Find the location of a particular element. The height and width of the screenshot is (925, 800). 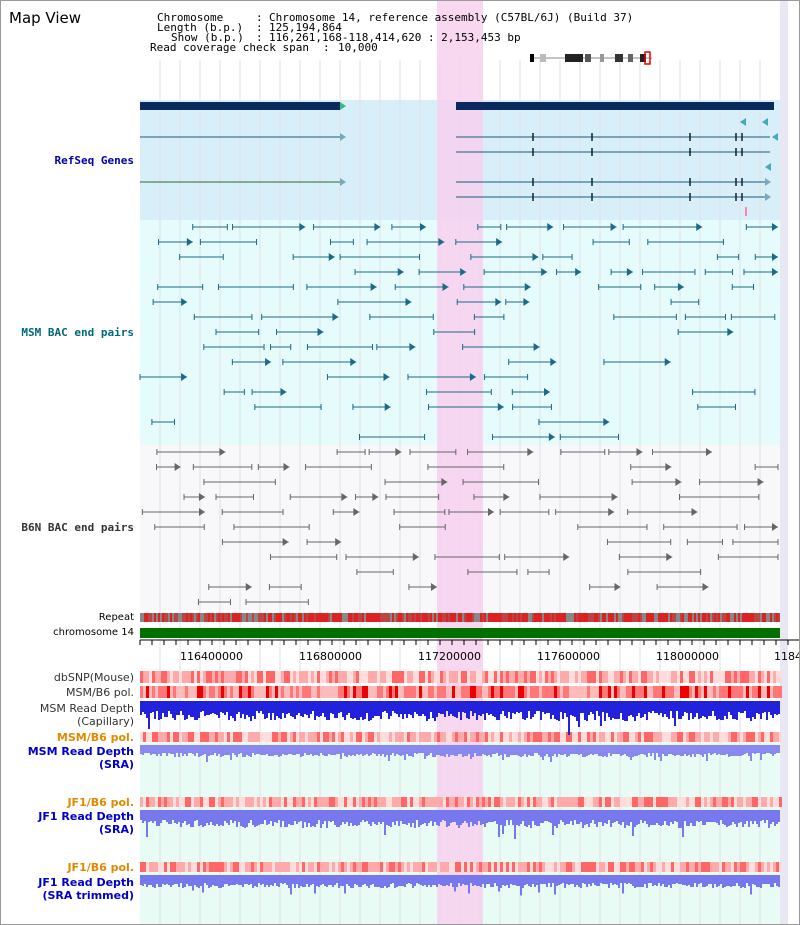

track-label-refseq-genes: RefSeq Genes is located at coordinates (94, 160).